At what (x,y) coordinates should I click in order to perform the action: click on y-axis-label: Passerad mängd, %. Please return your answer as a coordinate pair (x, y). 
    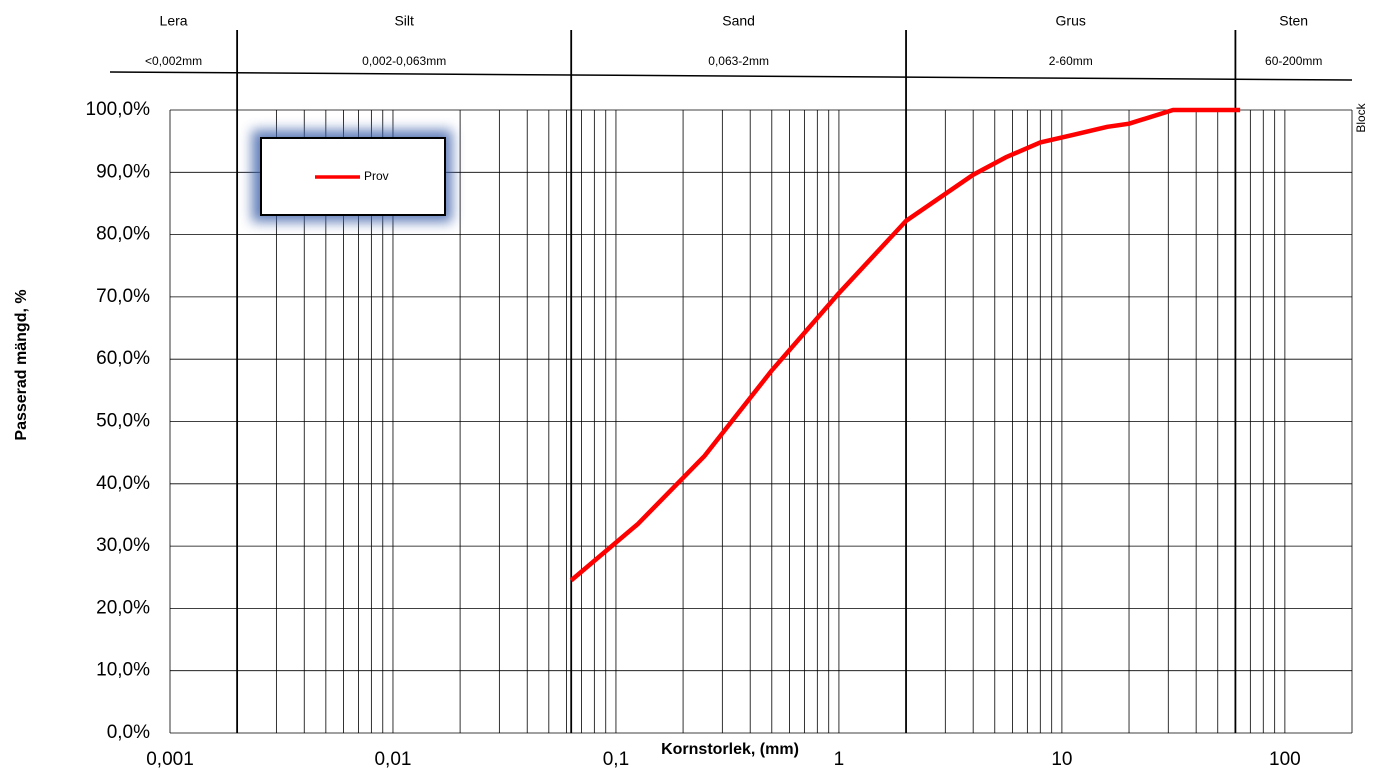
    Looking at the image, I should click on (21, 364).